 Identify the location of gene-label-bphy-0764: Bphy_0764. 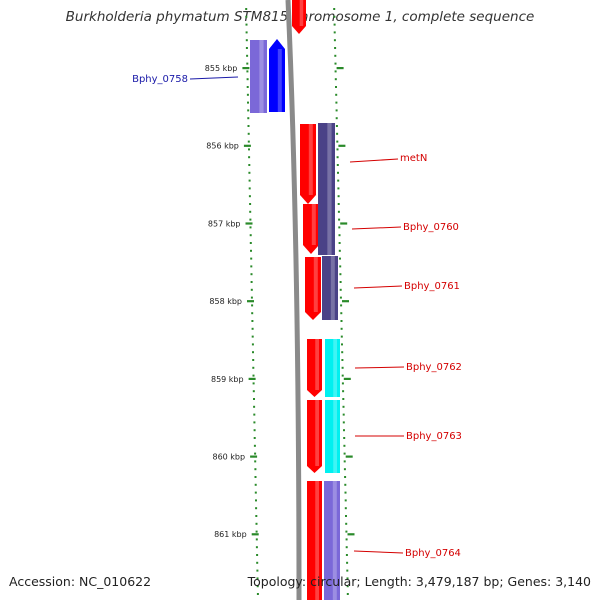
(433, 553).